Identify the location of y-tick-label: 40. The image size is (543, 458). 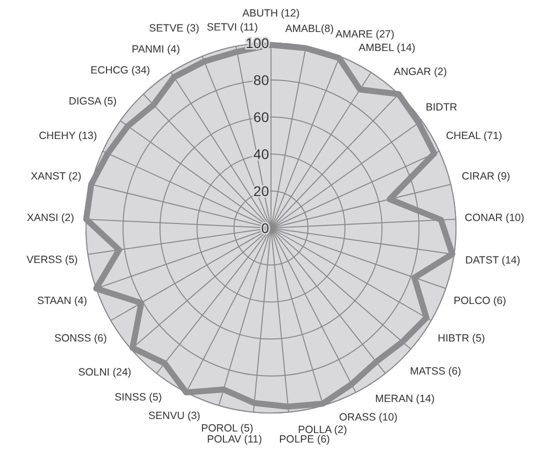
(261, 154).